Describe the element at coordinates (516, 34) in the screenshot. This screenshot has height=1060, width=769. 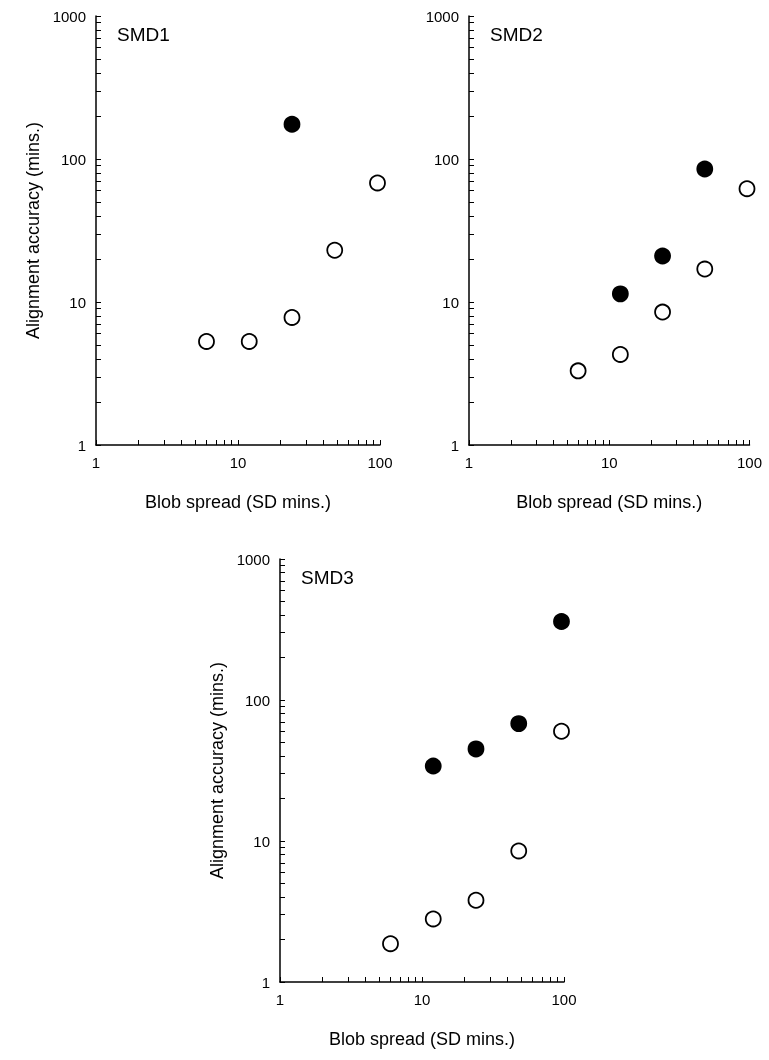
I see `chart-title: SMD2` at that location.